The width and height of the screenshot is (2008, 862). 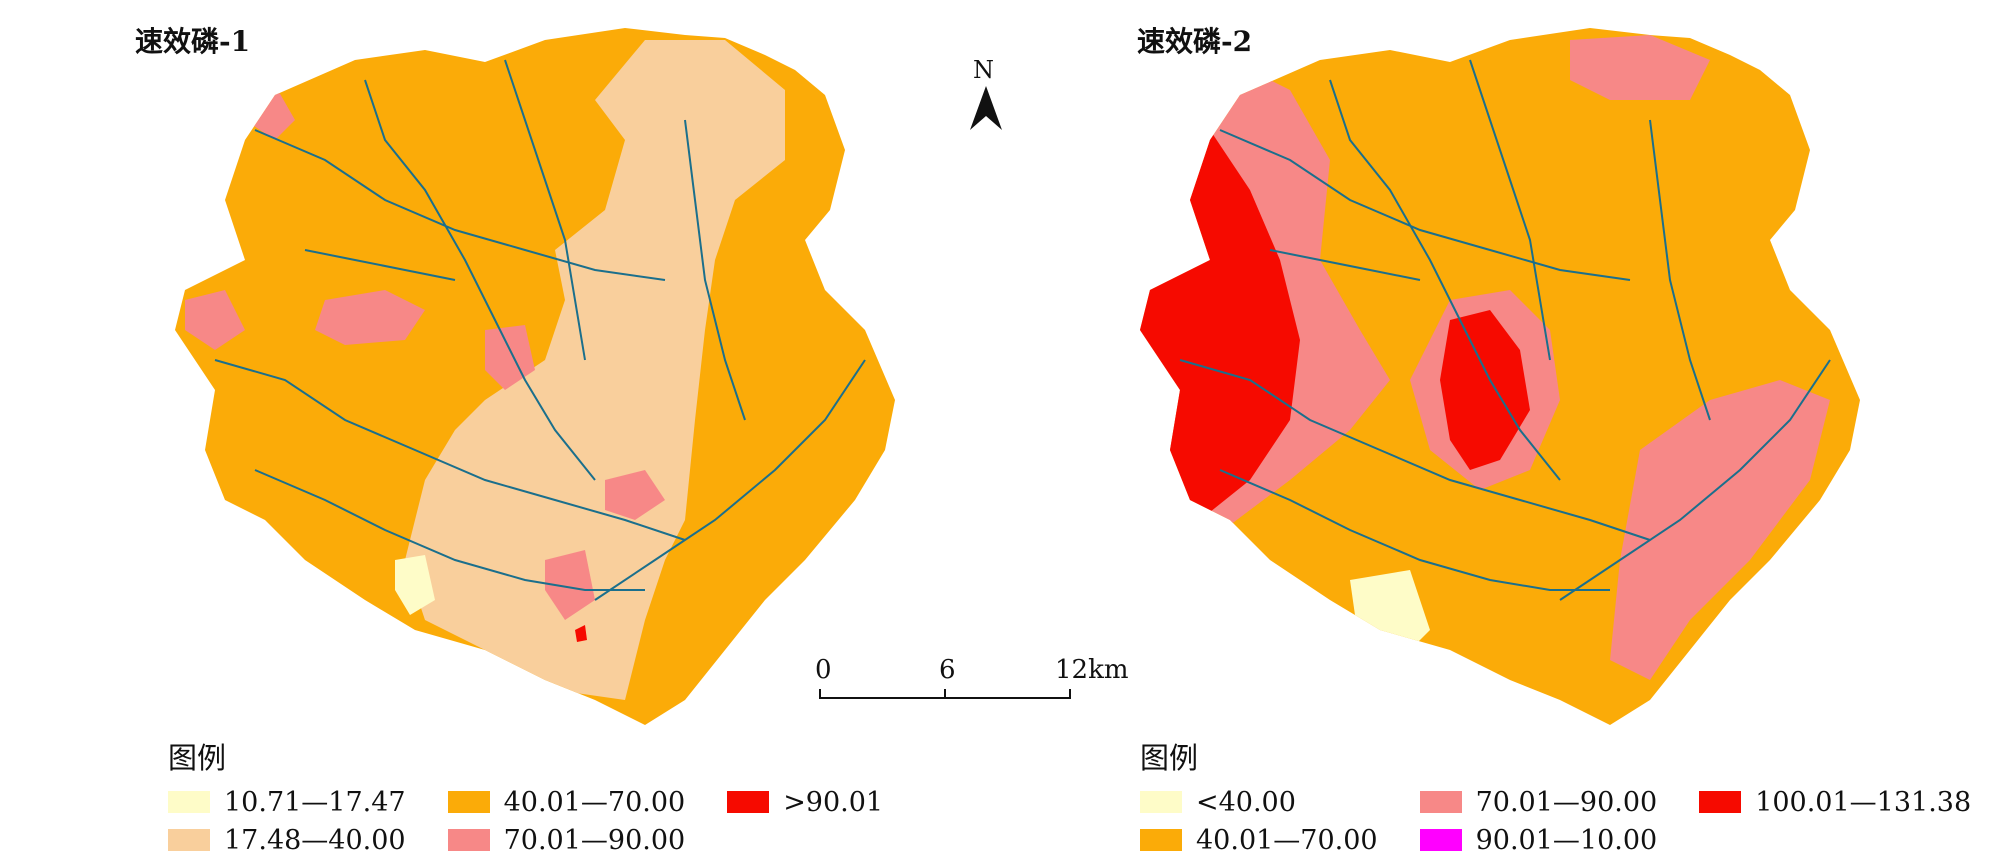 I want to click on legend-label: 10.71—17.47, so click(x=315, y=802).